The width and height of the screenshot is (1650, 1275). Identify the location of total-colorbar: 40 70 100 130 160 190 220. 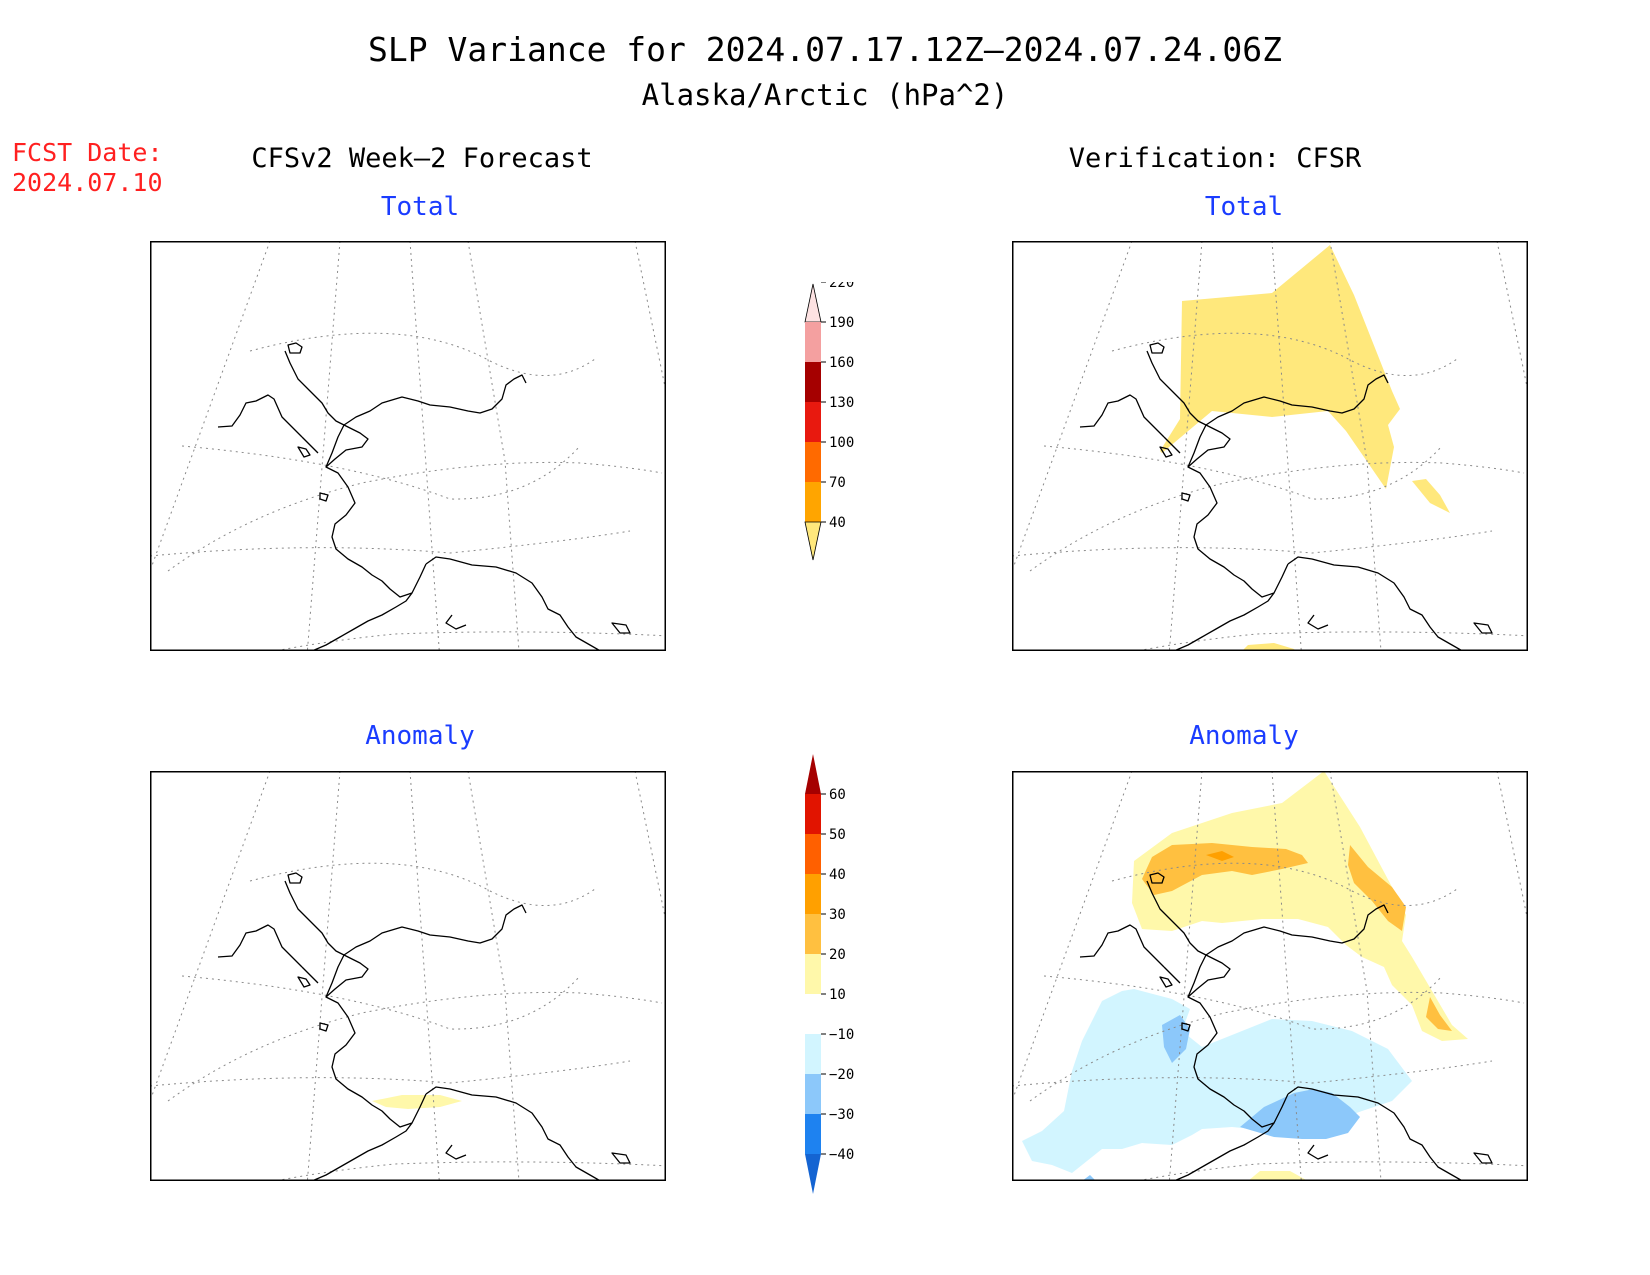
(829, 421).